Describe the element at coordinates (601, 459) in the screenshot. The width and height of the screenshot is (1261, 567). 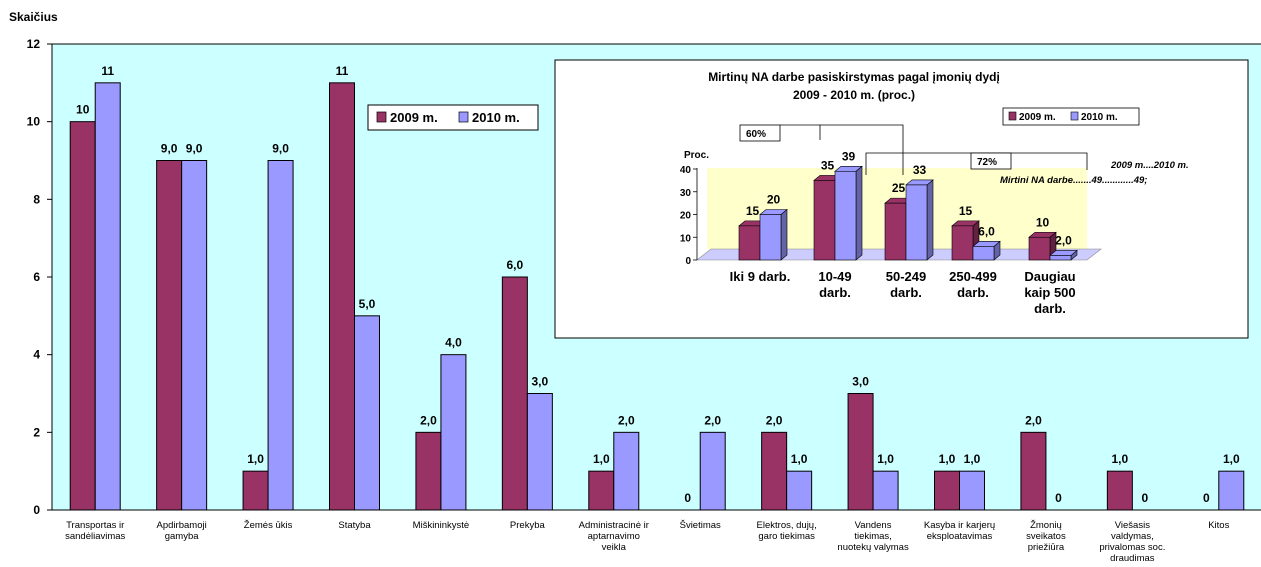
I see `main-data-label-6-0: 1,0` at that location.